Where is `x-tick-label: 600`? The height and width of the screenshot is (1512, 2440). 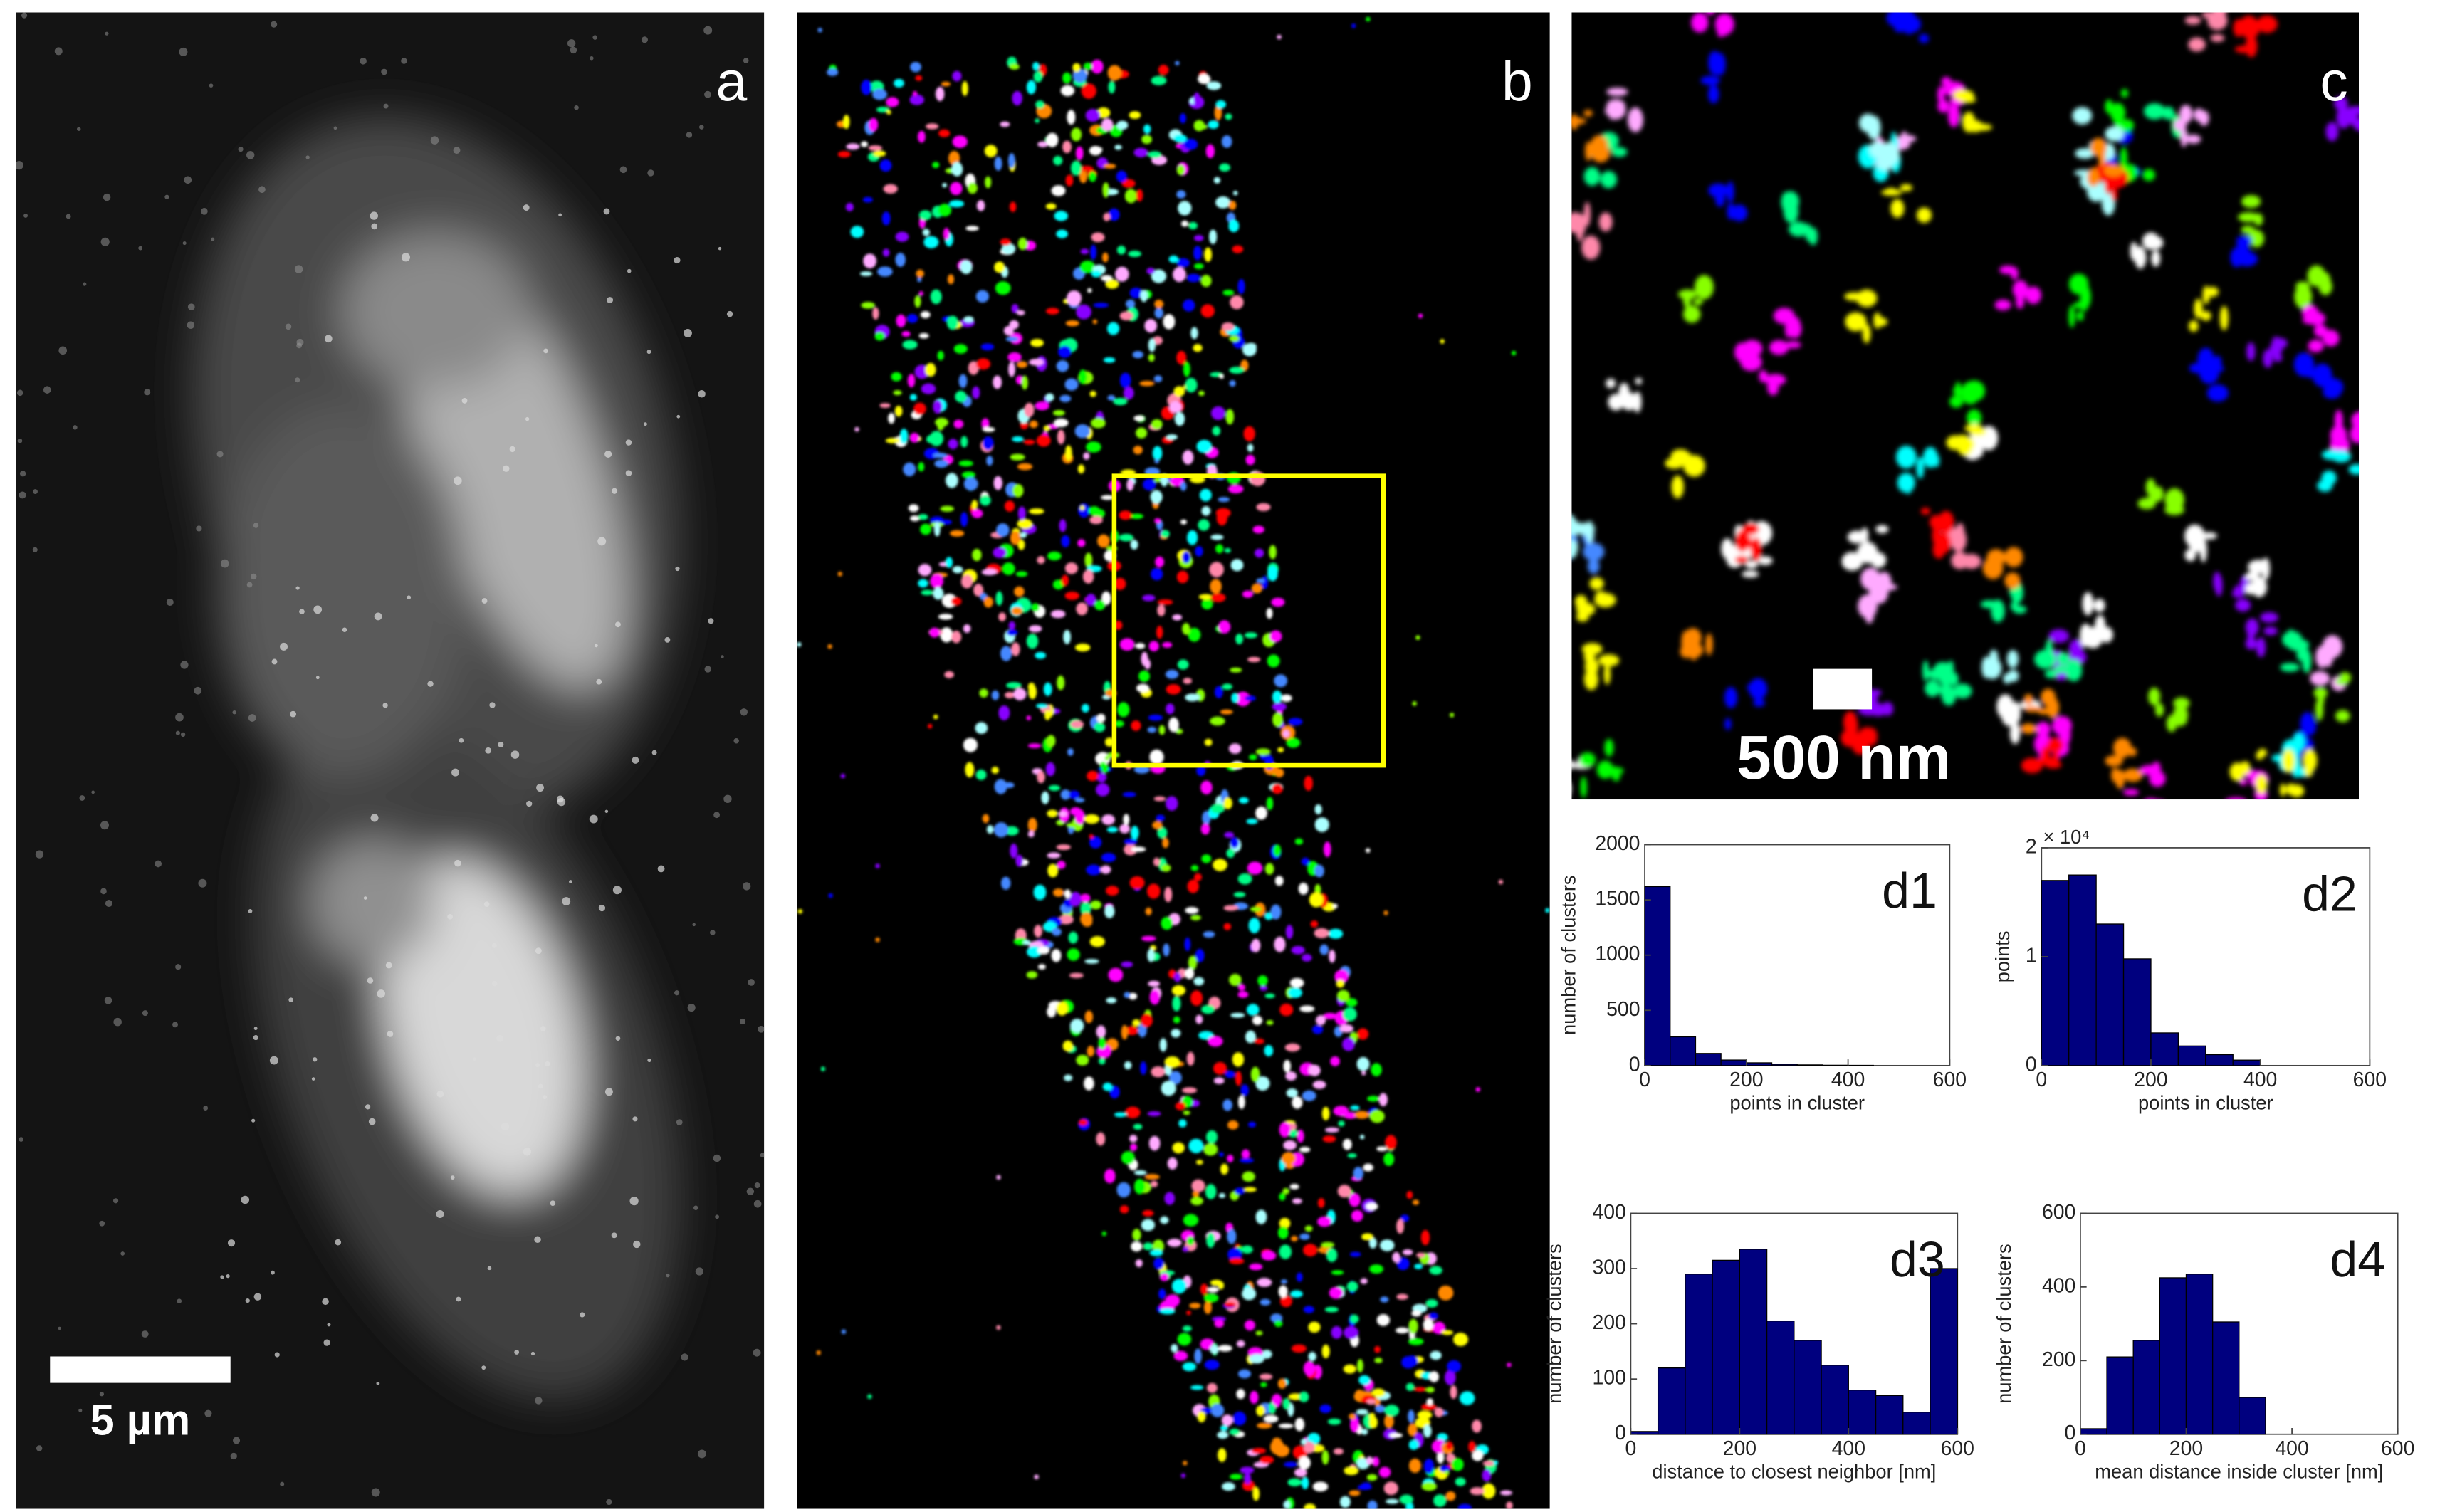
x-tick-label: 600 is located at coordinates (1950, 1080).